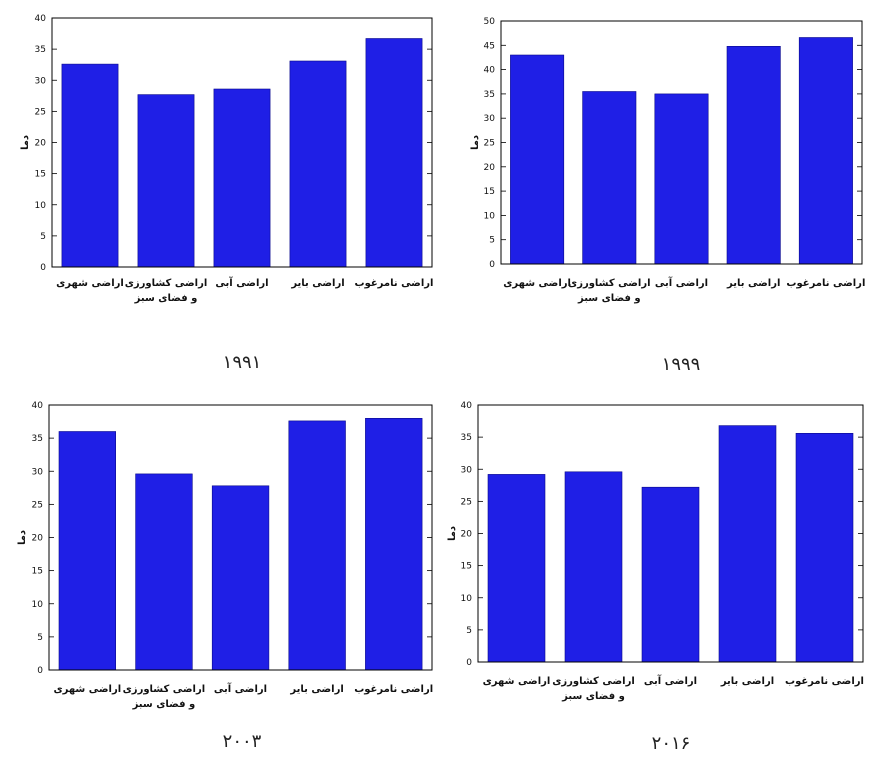  What do you see at coordinates (681, 282) in the screenshot?
I see `category-label-1-2-0: اراضی آبی` at bounding box center [681, 282].